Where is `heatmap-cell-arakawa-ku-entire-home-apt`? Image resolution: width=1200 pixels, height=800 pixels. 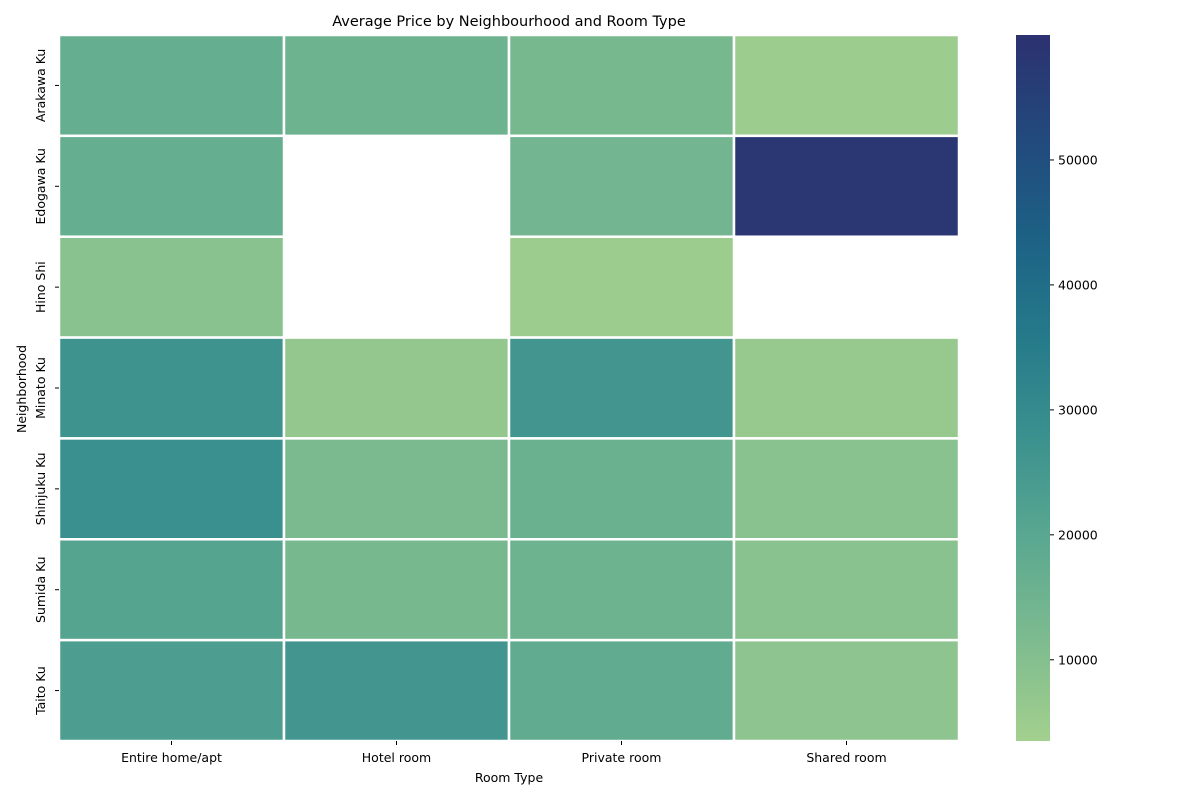
heatmap-cell-arakawa-ku-entire-home-apt is located at coordinates (171, 85).